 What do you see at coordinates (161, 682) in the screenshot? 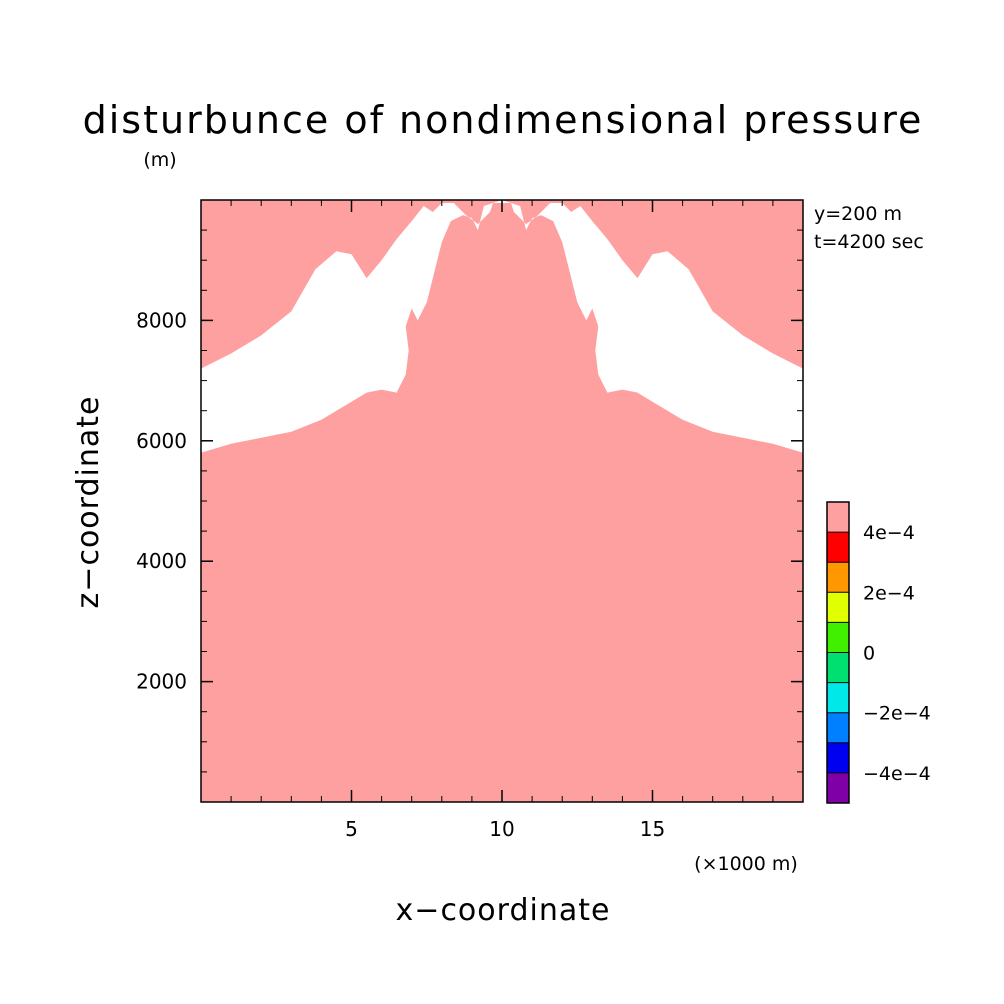
I see `y-tick-label: 2000` at bounding box center [161, 682].